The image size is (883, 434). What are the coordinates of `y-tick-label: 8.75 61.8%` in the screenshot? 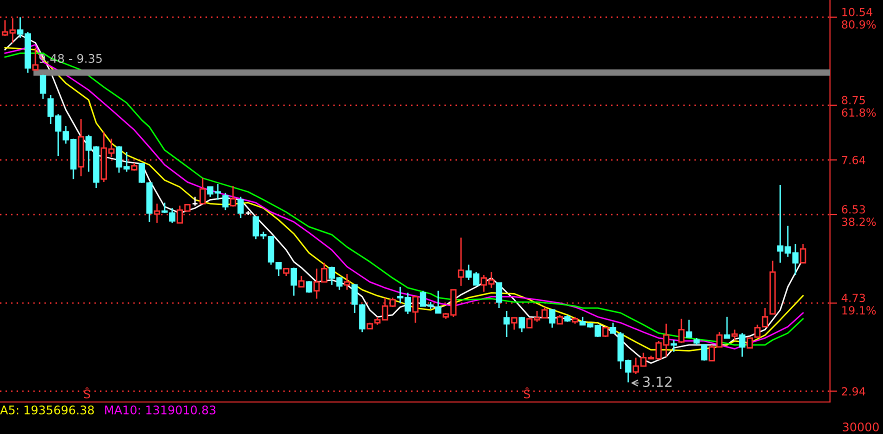 It's located at (859, 106).